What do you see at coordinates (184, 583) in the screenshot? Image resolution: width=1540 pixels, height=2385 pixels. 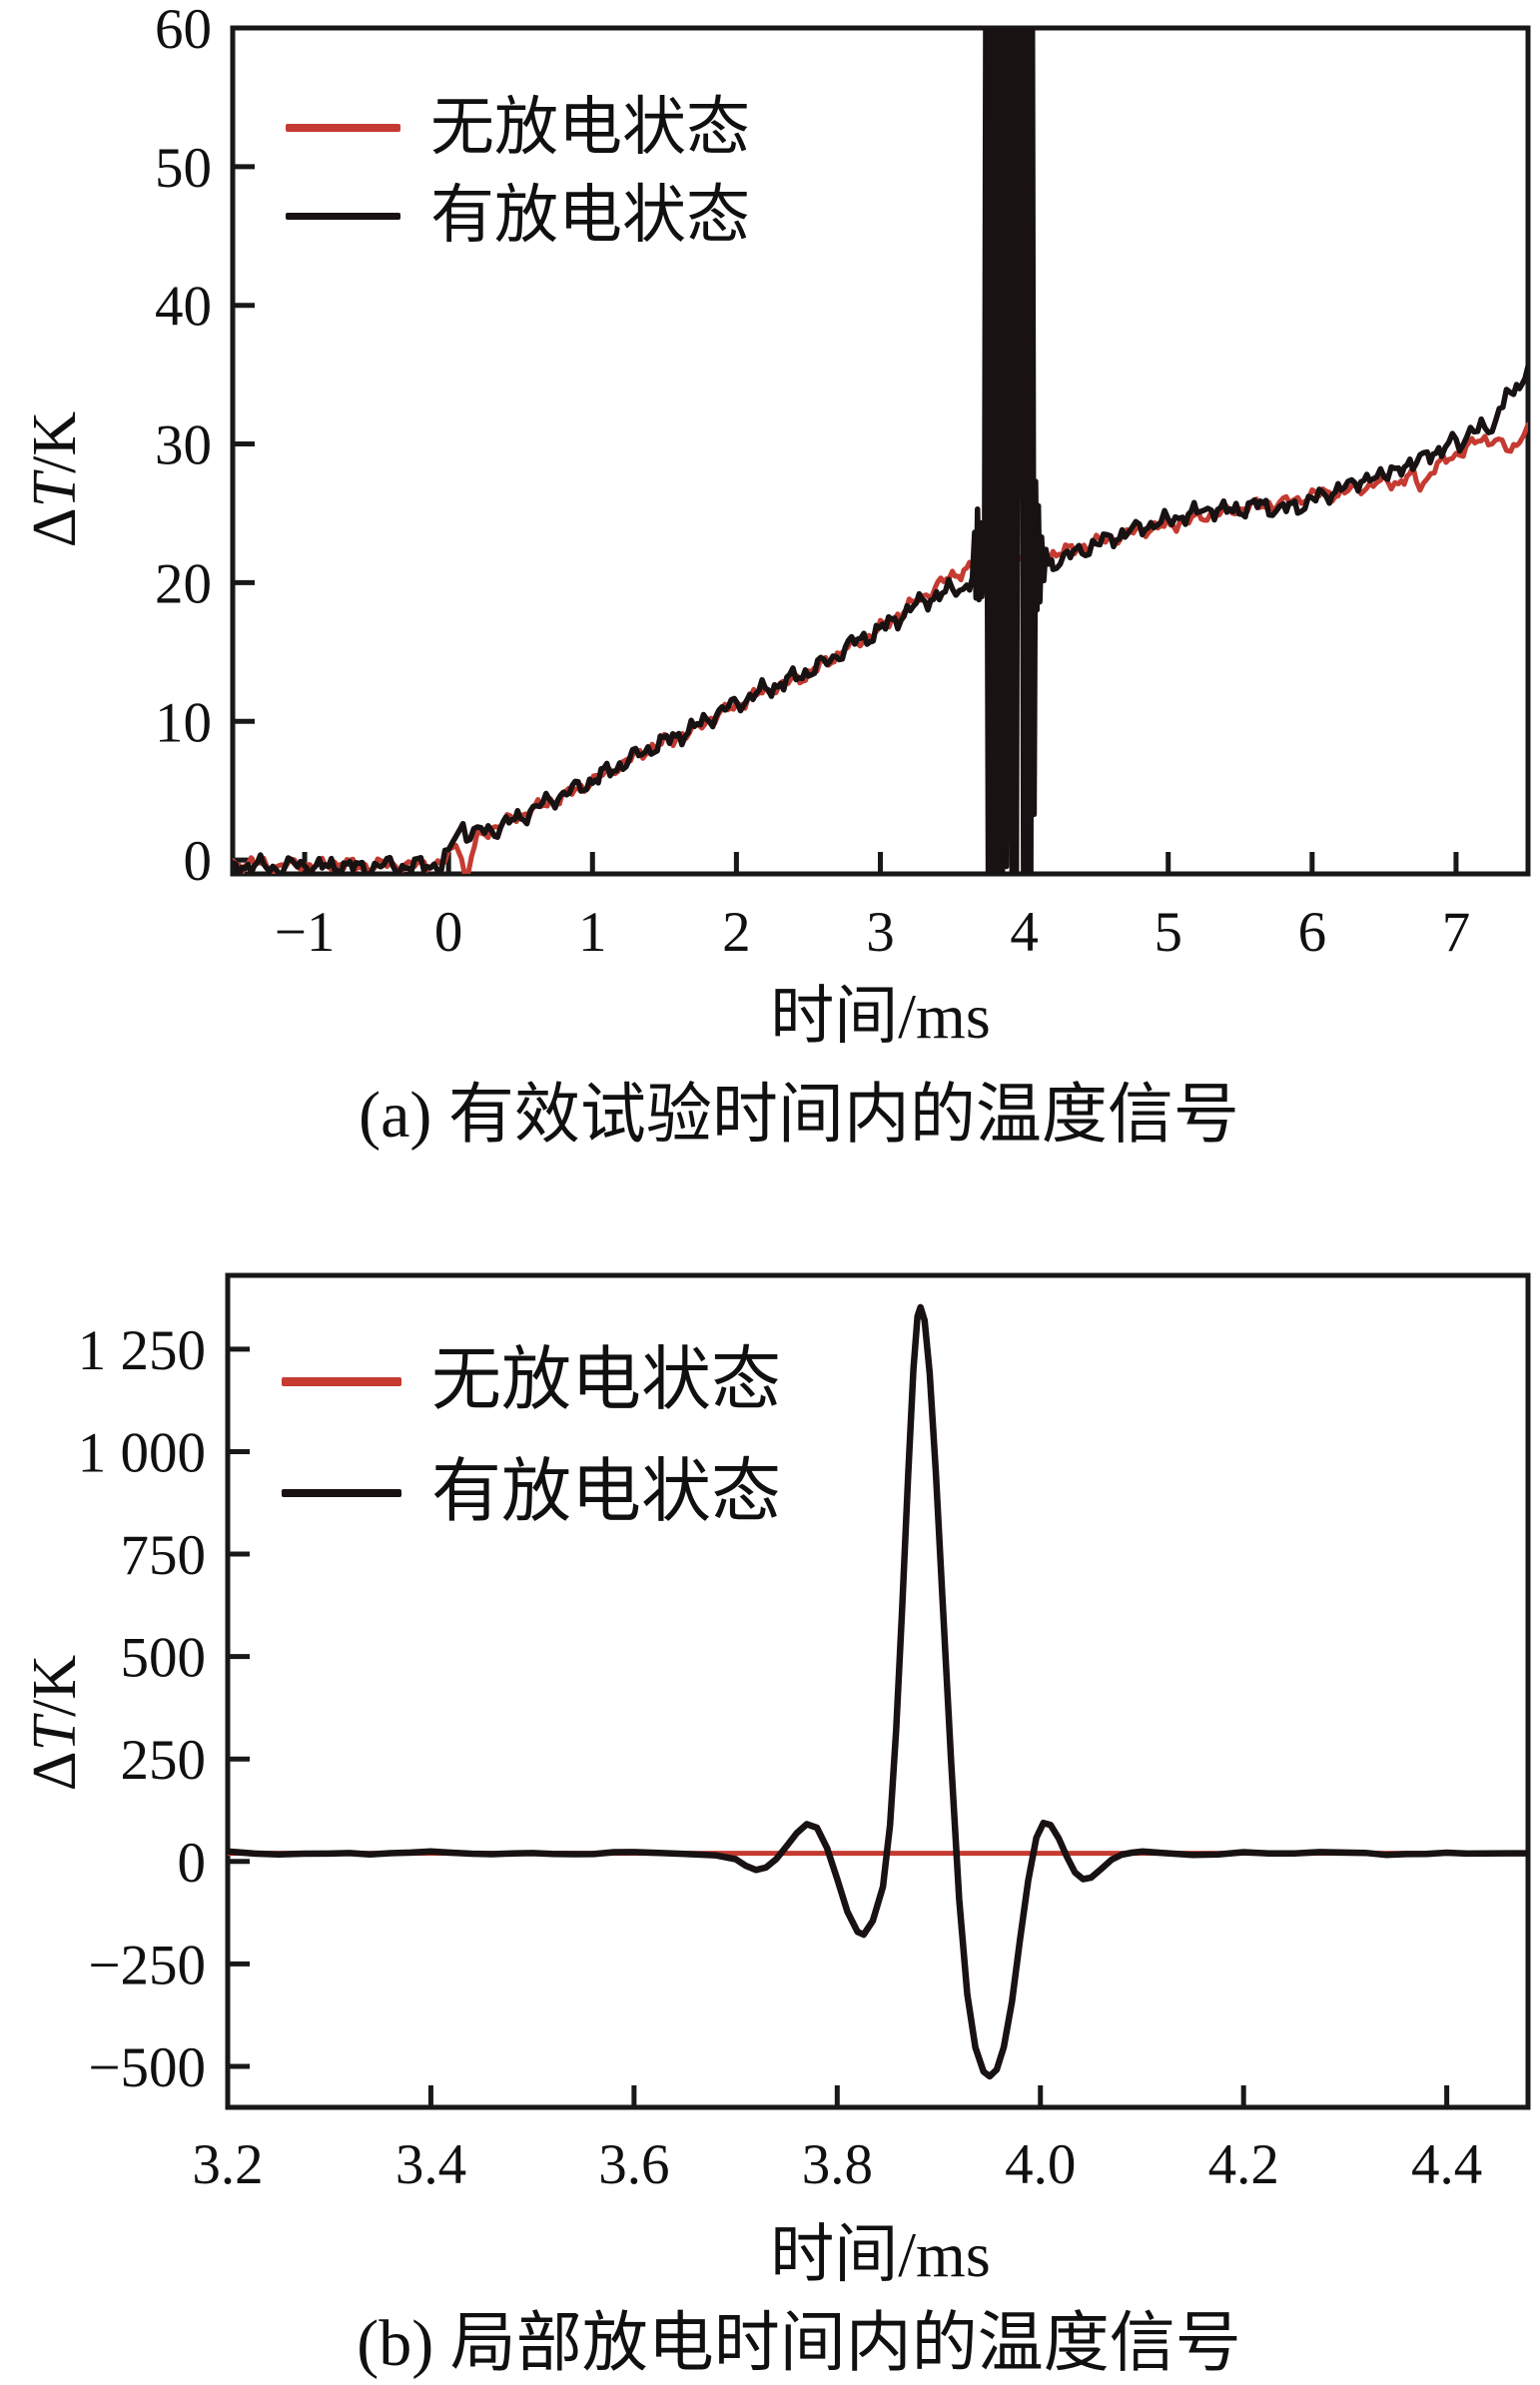 I see `y-tick-label: 20` at bounding box center [184, 583].